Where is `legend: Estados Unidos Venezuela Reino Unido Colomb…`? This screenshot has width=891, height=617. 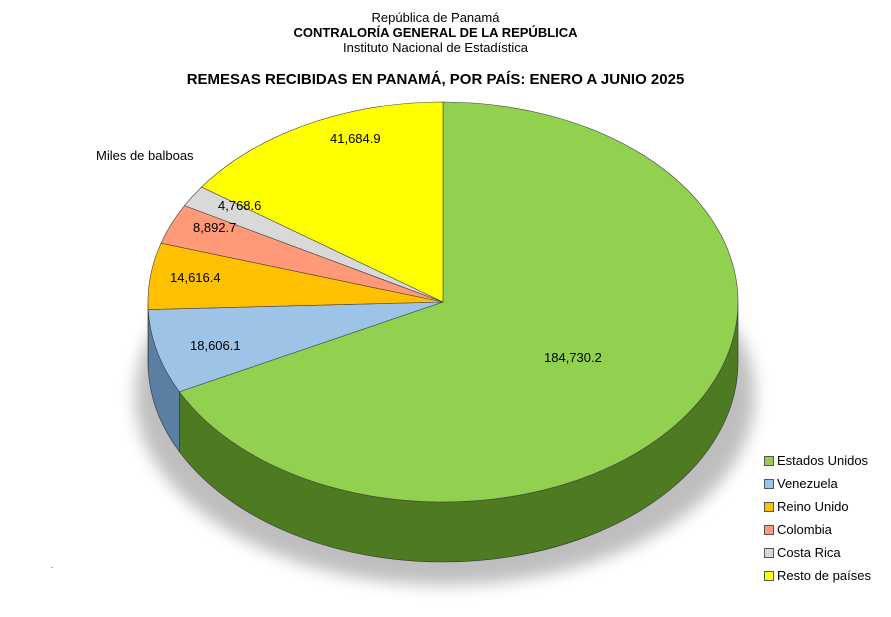
legend: Estados Unidos Venezuela Reino Unido Colomb… is located at coordinates (817, 518).